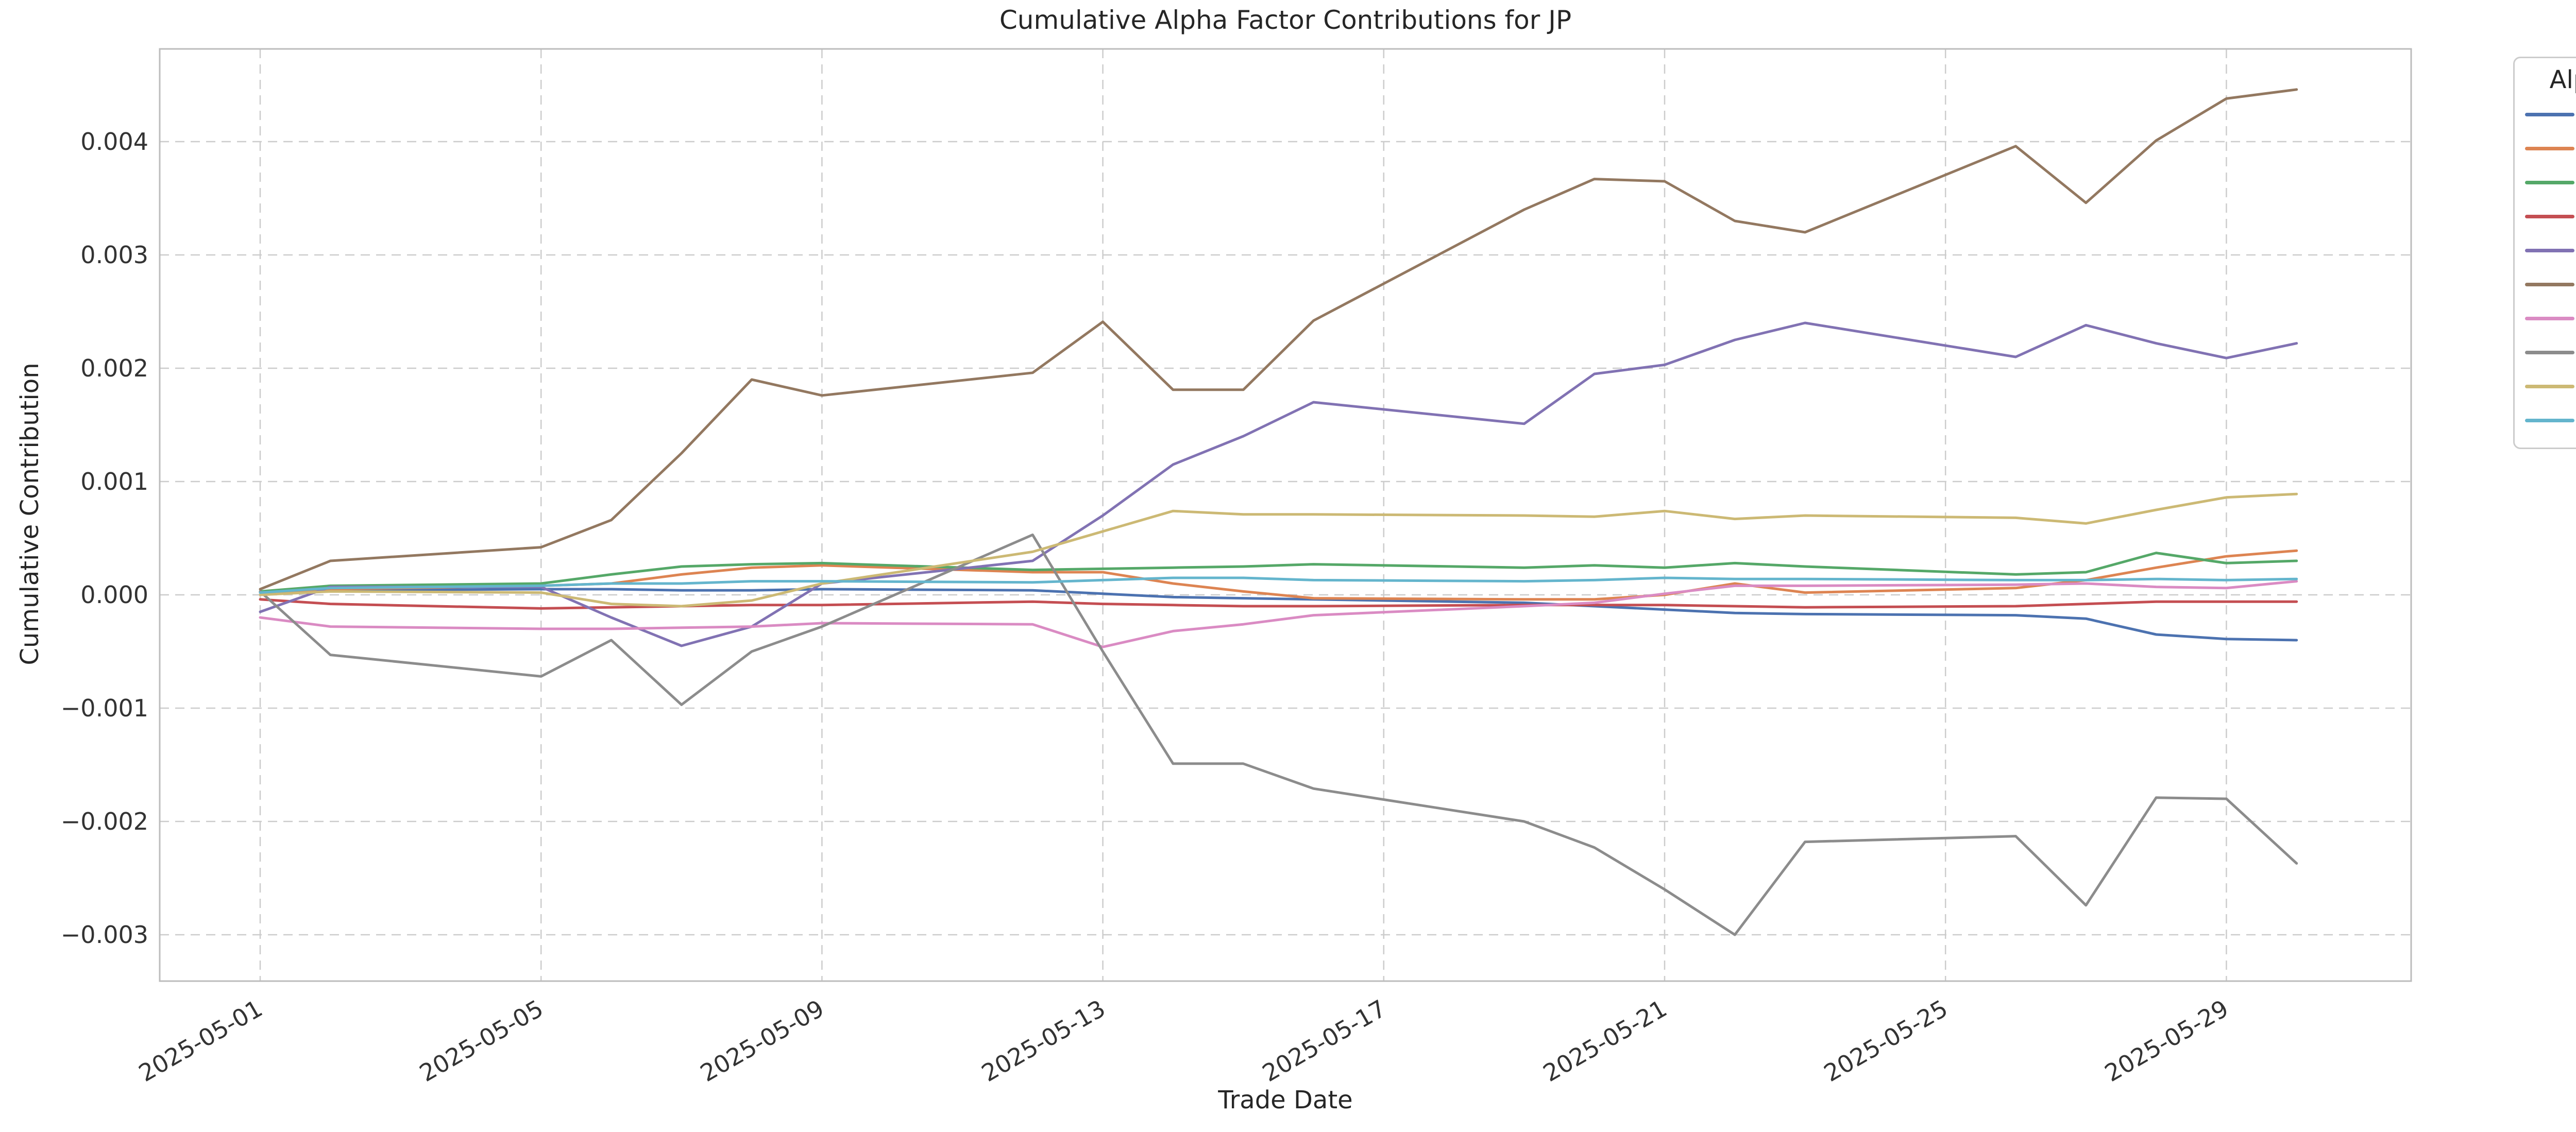 This screenshot has width=2576, height=1132. Describe the element at coordinates (114, 368) in the screenshot. I see `y-tick-label: 0.002` at that location.